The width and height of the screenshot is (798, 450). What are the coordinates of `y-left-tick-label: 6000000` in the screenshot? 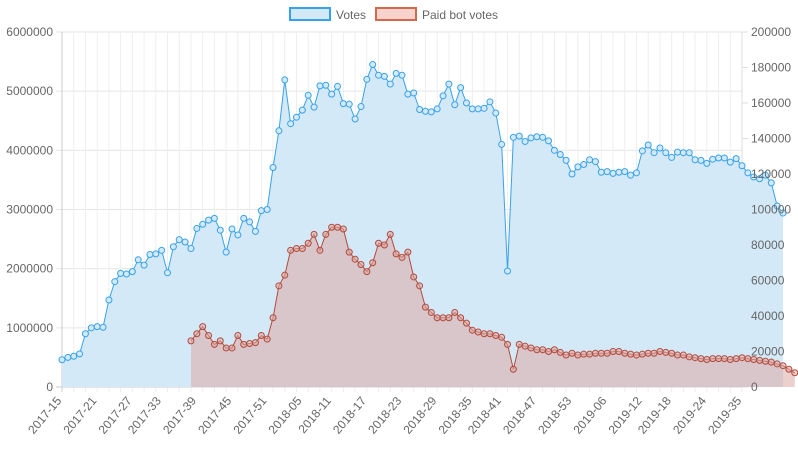 It's located at (29, 32).